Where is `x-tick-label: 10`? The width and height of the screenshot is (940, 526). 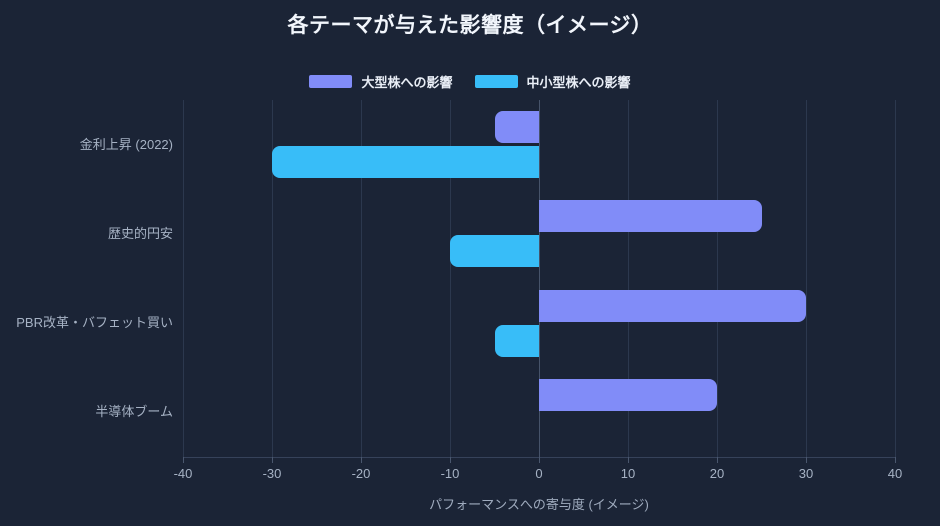 x-tick-label: 10 is located at coordinates (628, 473).